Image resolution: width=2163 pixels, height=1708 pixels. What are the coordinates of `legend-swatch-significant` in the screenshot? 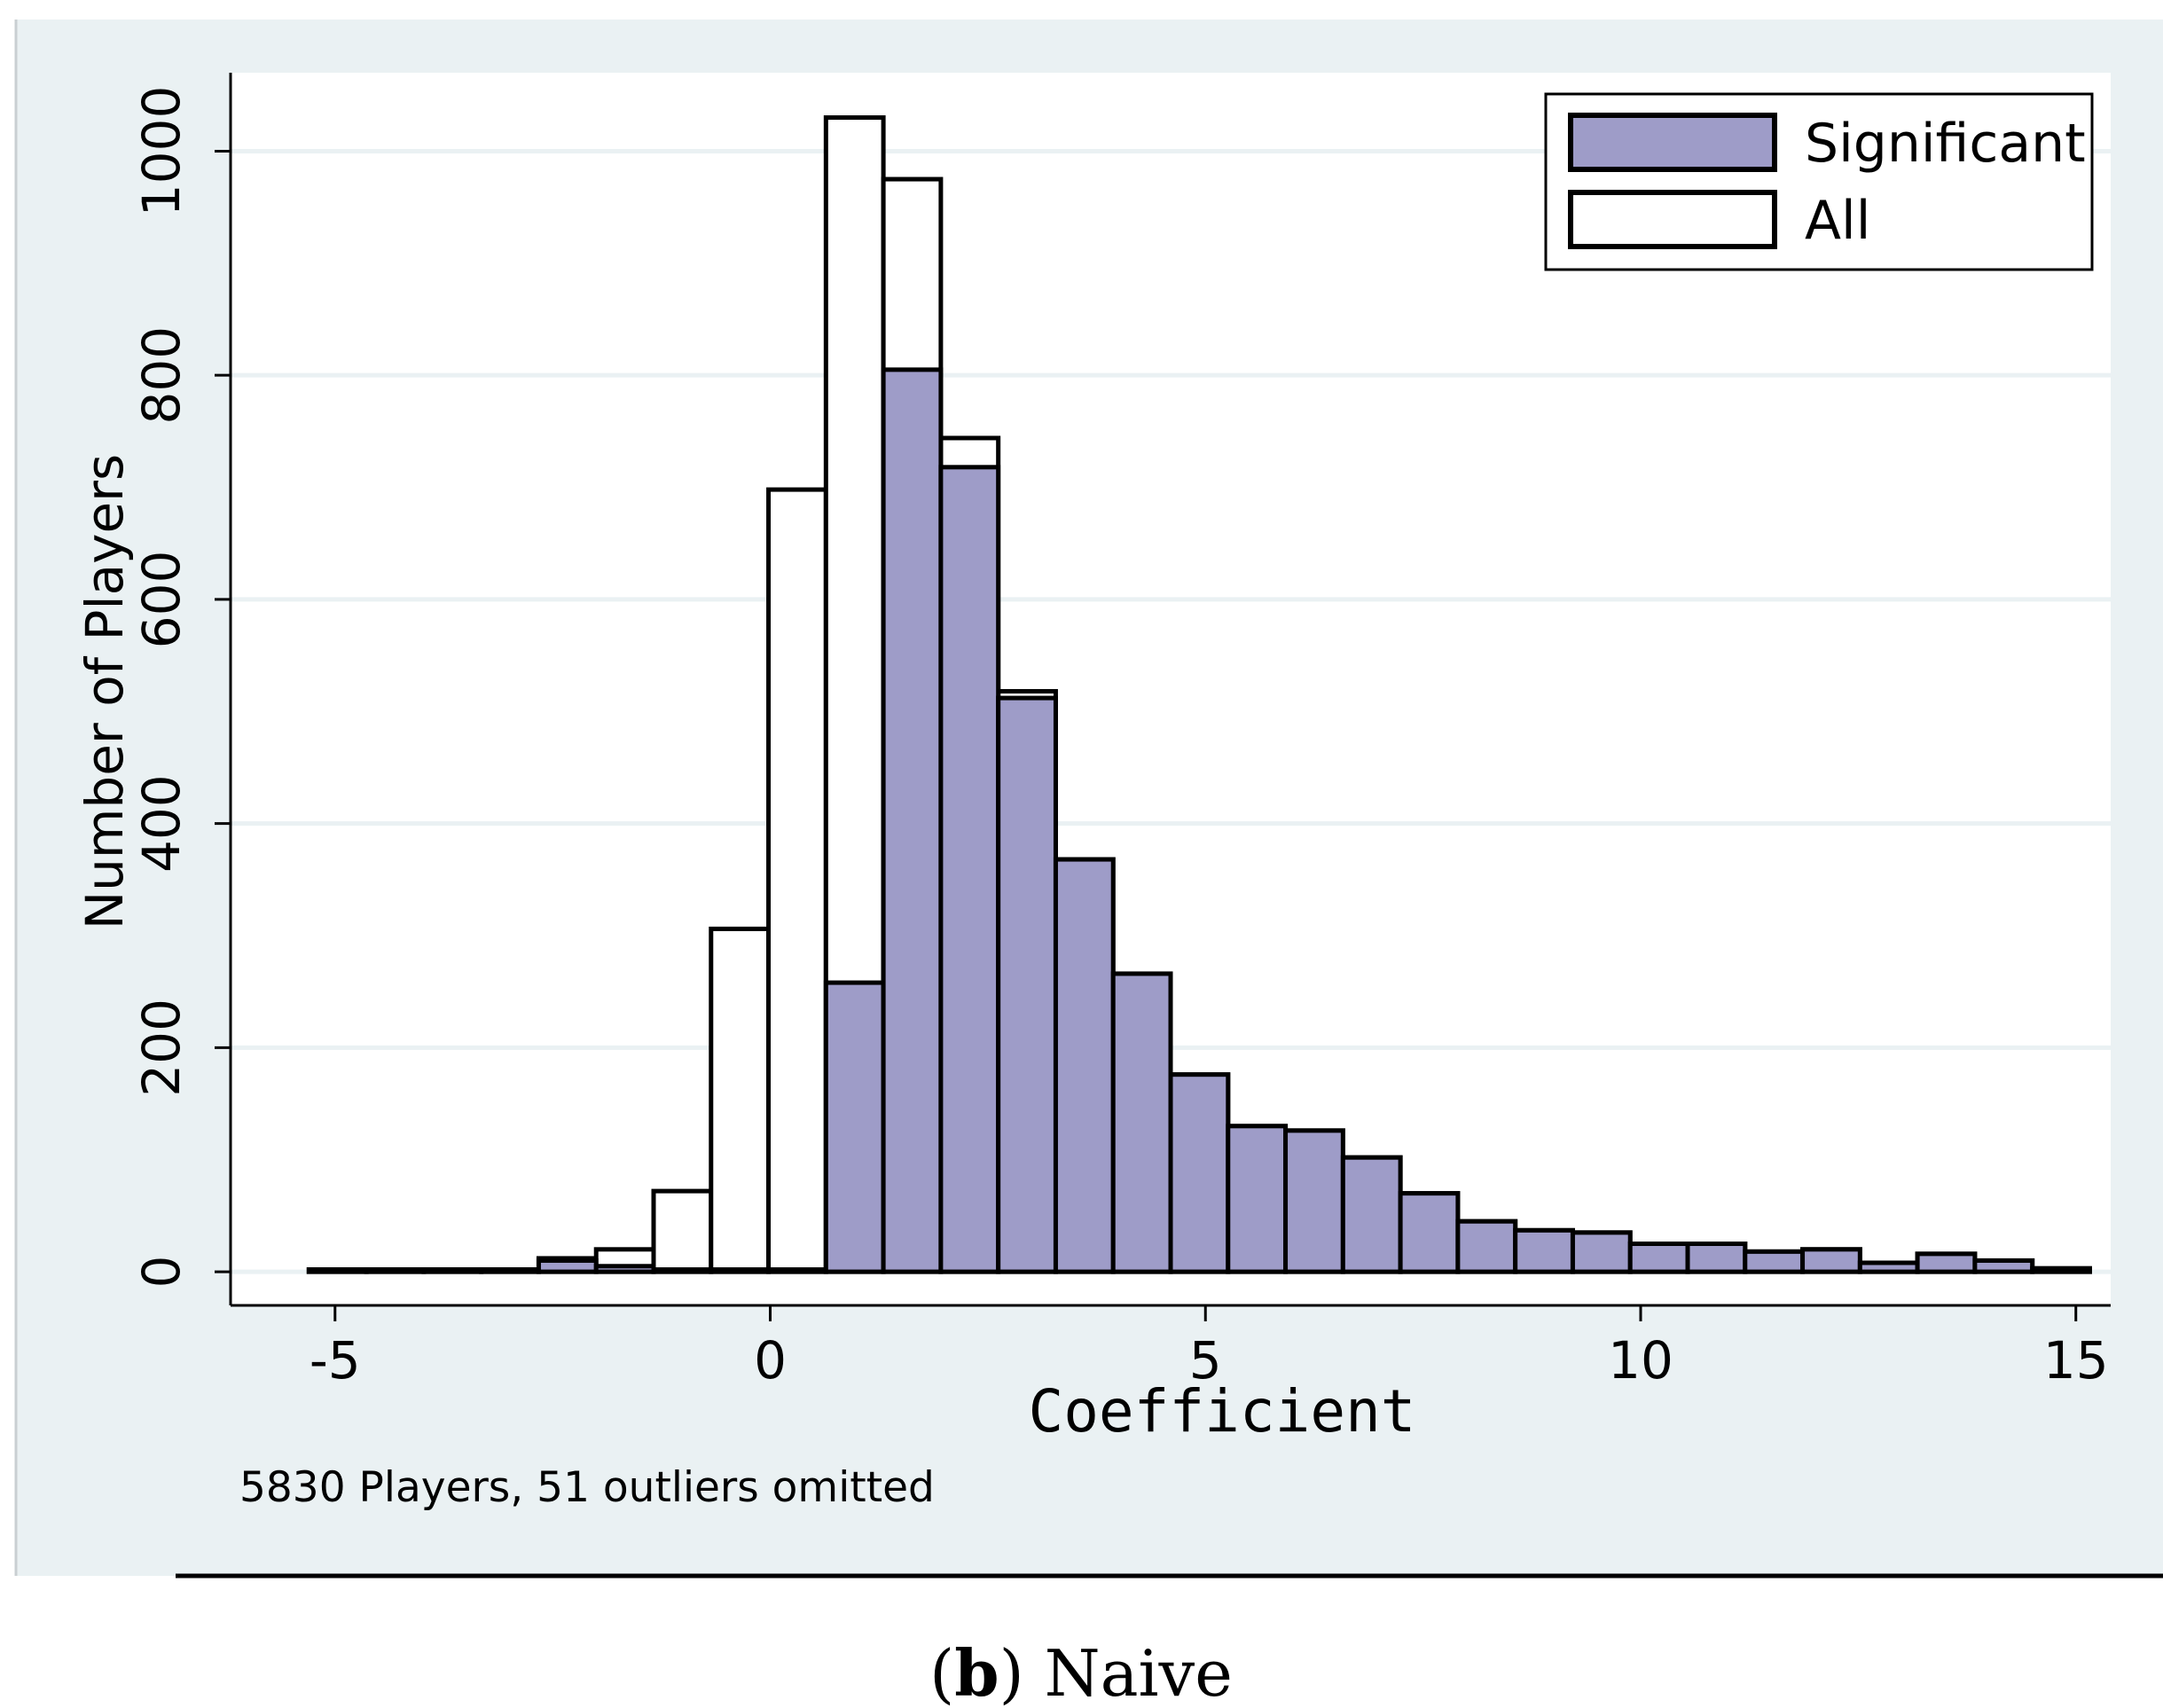 It's located at (1672, 142).